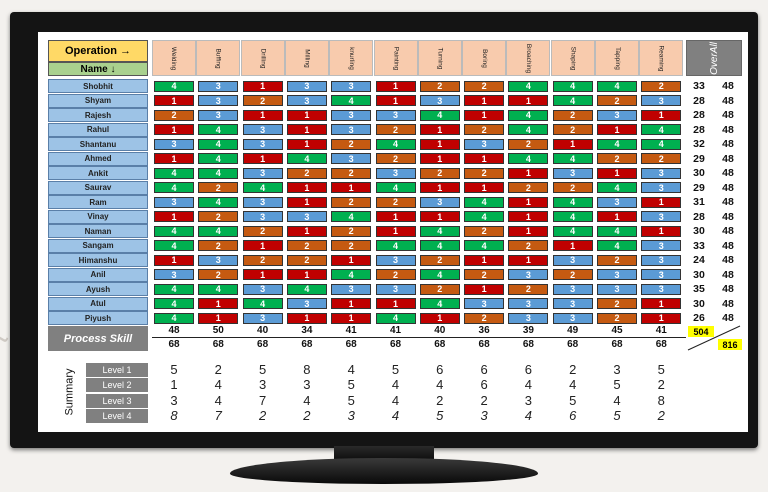 The height and width of the screenshot is (492, 768). Describe the element at coordinates (701, 331) in the screenshot. I see `process-skill-total: 504` at that location.